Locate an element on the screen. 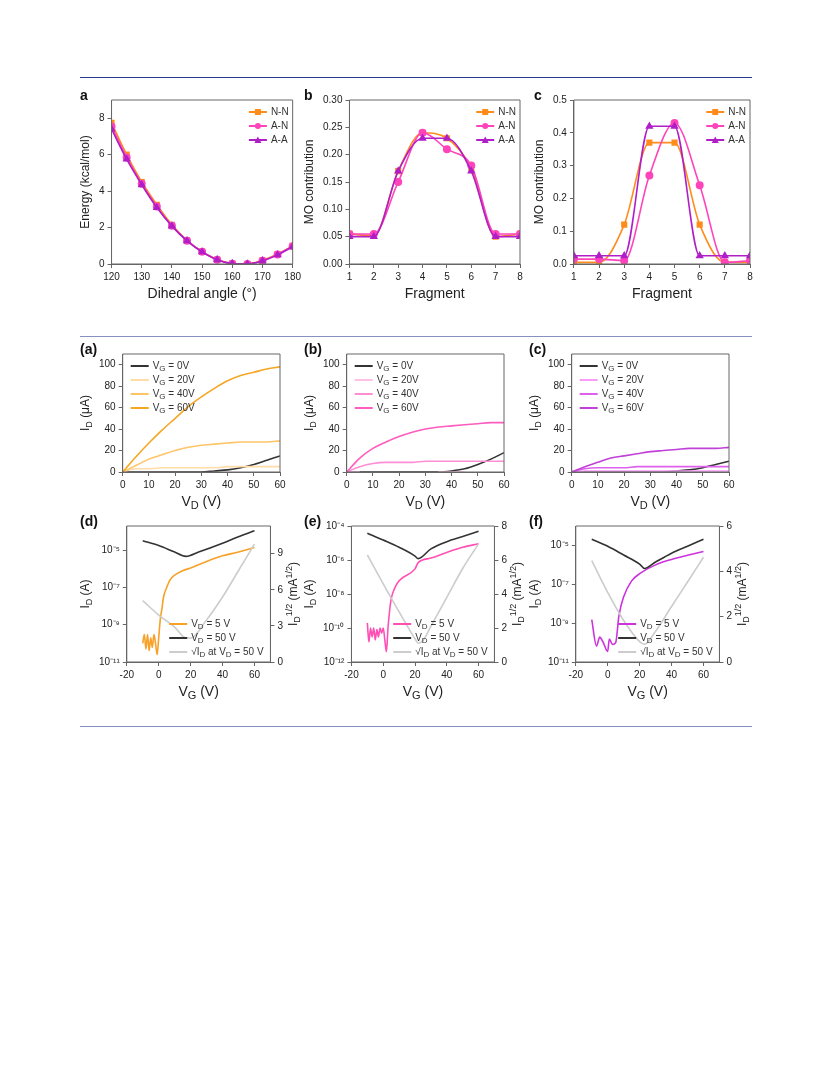 This screenshot has height=1091, width=833. x-tick-label: 120 is located at coordinates (112, 276).